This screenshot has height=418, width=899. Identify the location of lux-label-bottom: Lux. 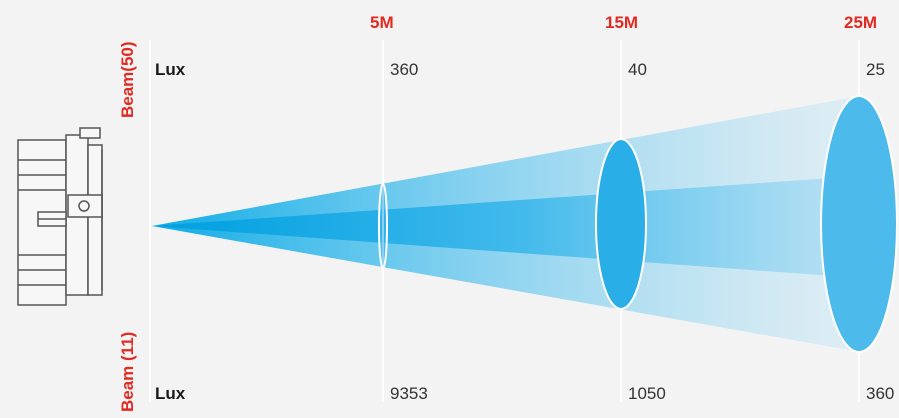
(170, 393).